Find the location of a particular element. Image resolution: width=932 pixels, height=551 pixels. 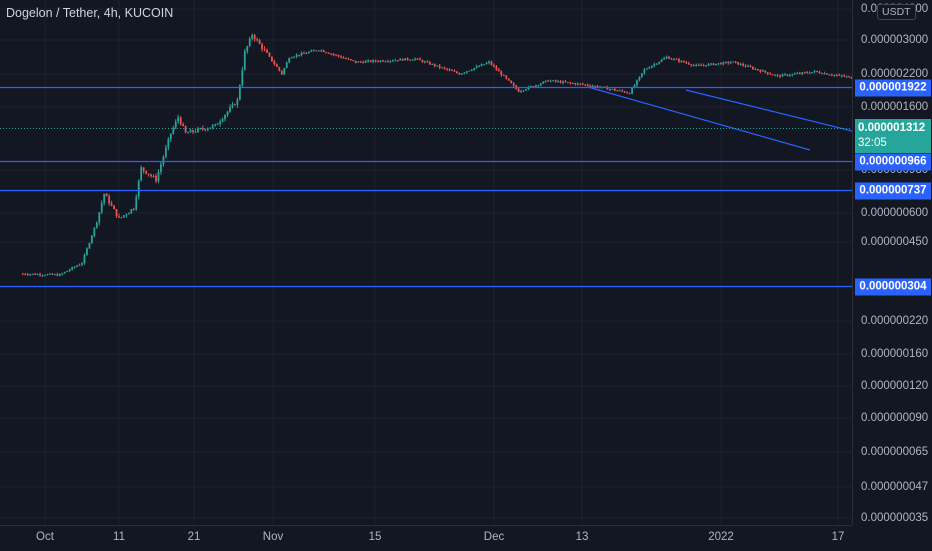

trend-channel is located at coordinates (719, 118).